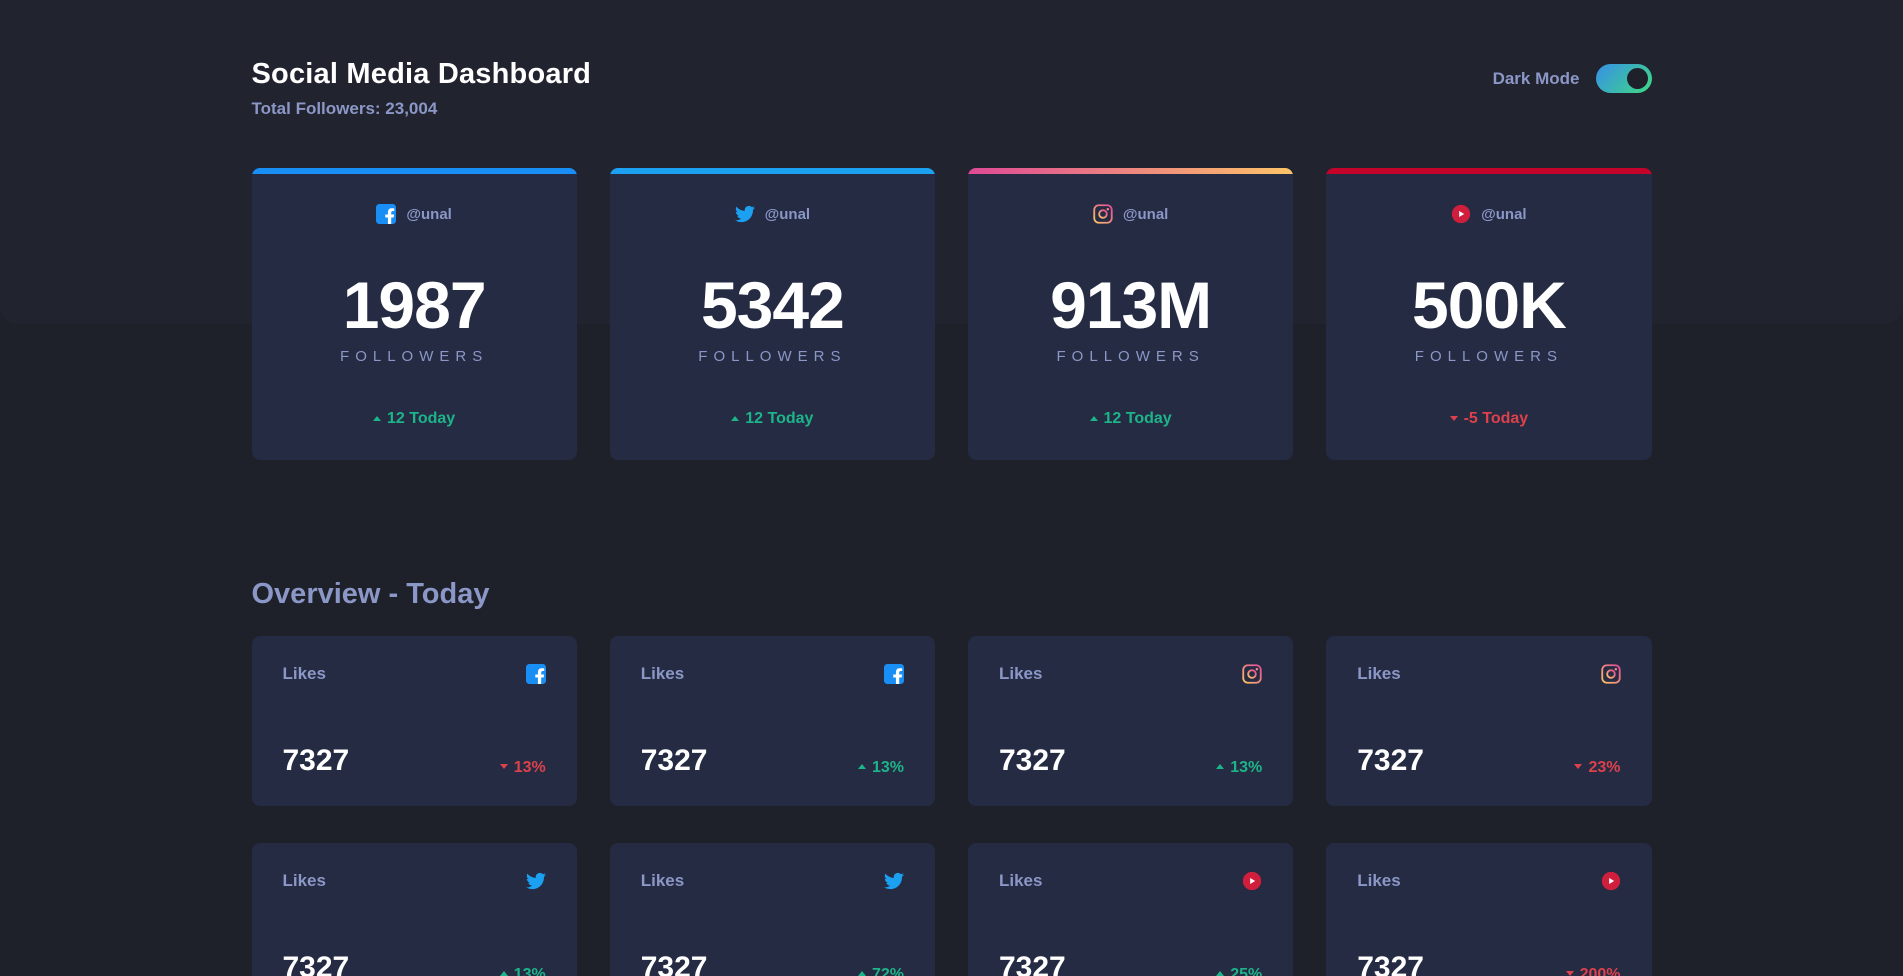 The image size is (1903, 976). I want to click on dark-mode-group: Dark Mode, so click(1572, 78).